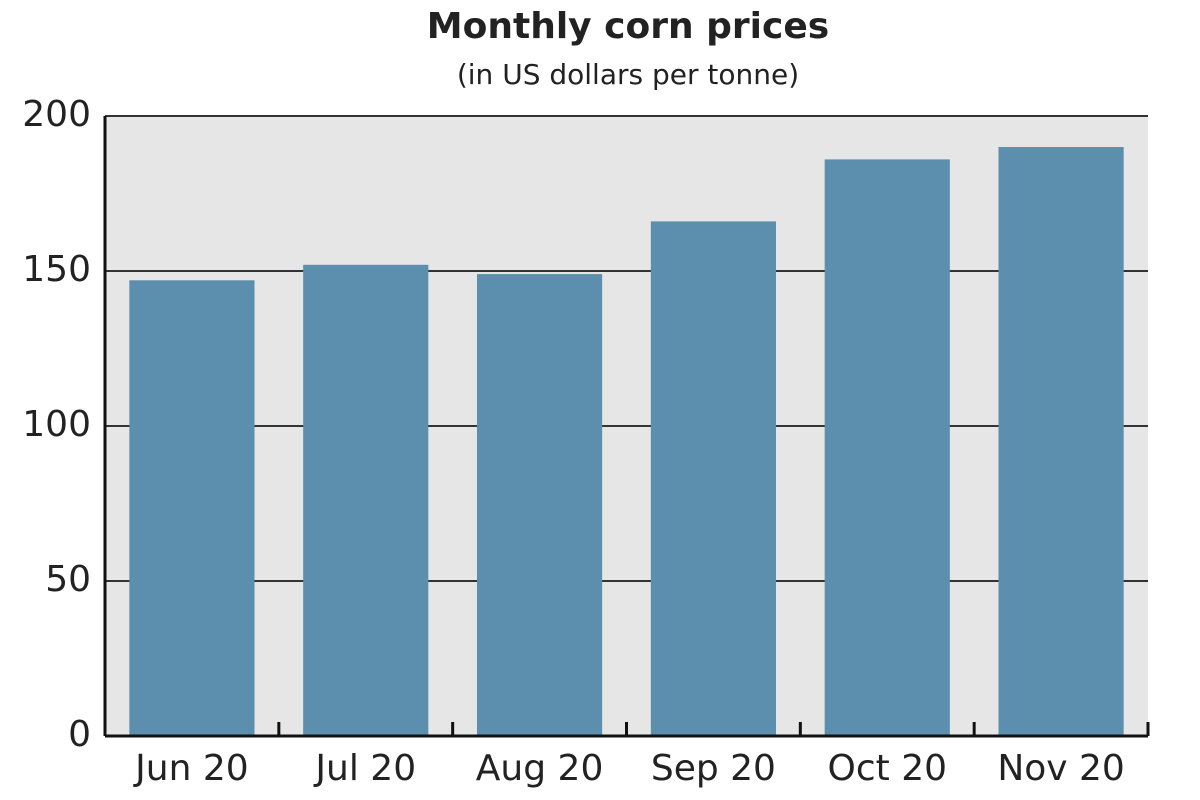  Describe the element at coordinates (628, 26) in the screenshot. I see `chart-title: Monthly corn prices` at that location.